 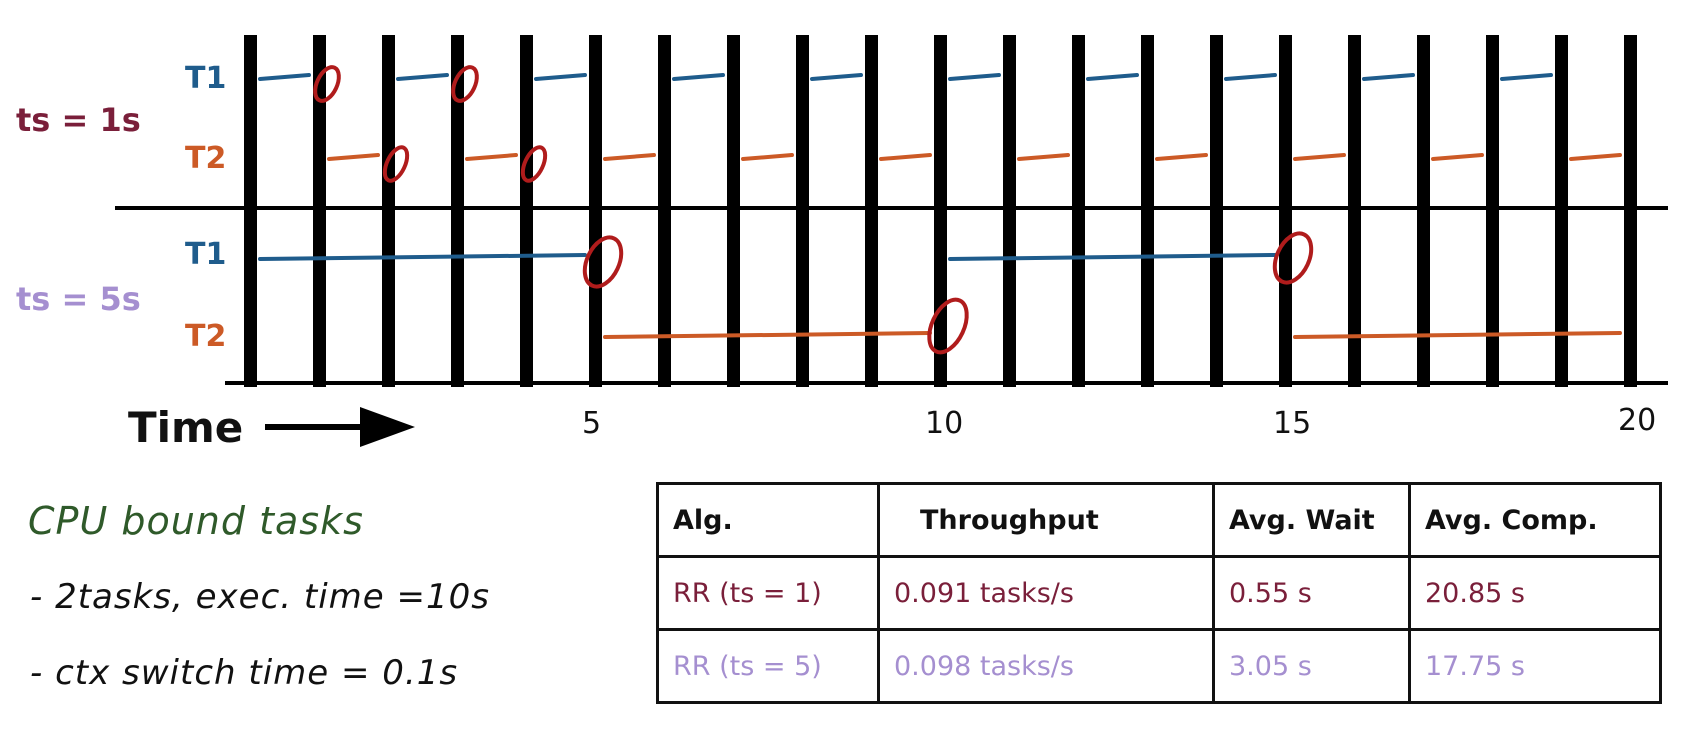 What do you see at coordinates (1535, 666) in the screenshot?
I see `row2-avg-comp: 17.75 s` at bounding box center [1535, 666].